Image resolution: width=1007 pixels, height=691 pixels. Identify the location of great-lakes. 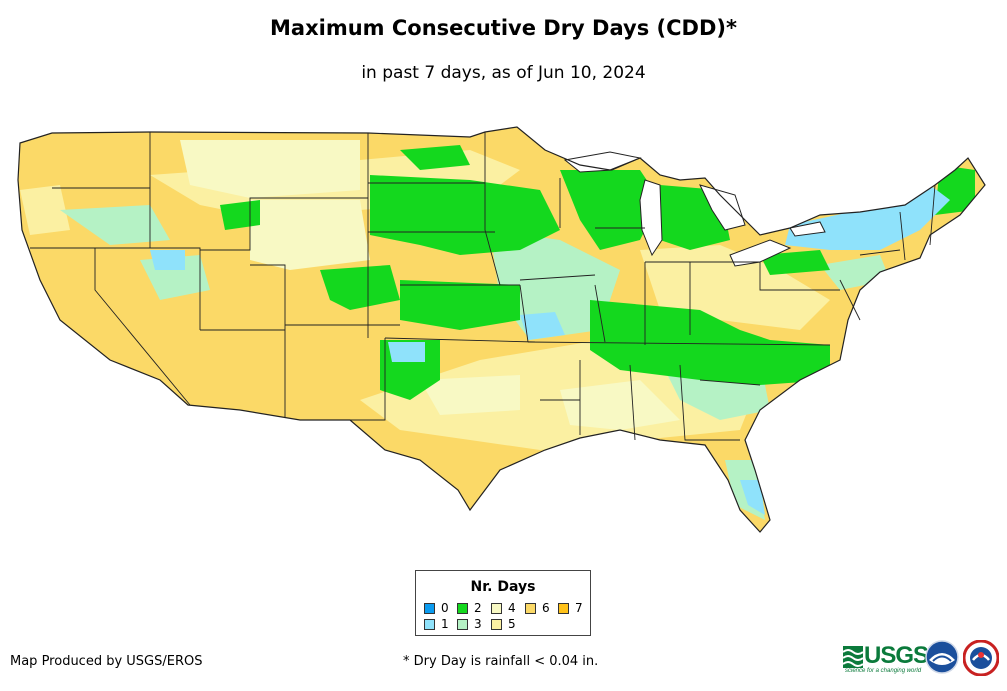
(694, 209).